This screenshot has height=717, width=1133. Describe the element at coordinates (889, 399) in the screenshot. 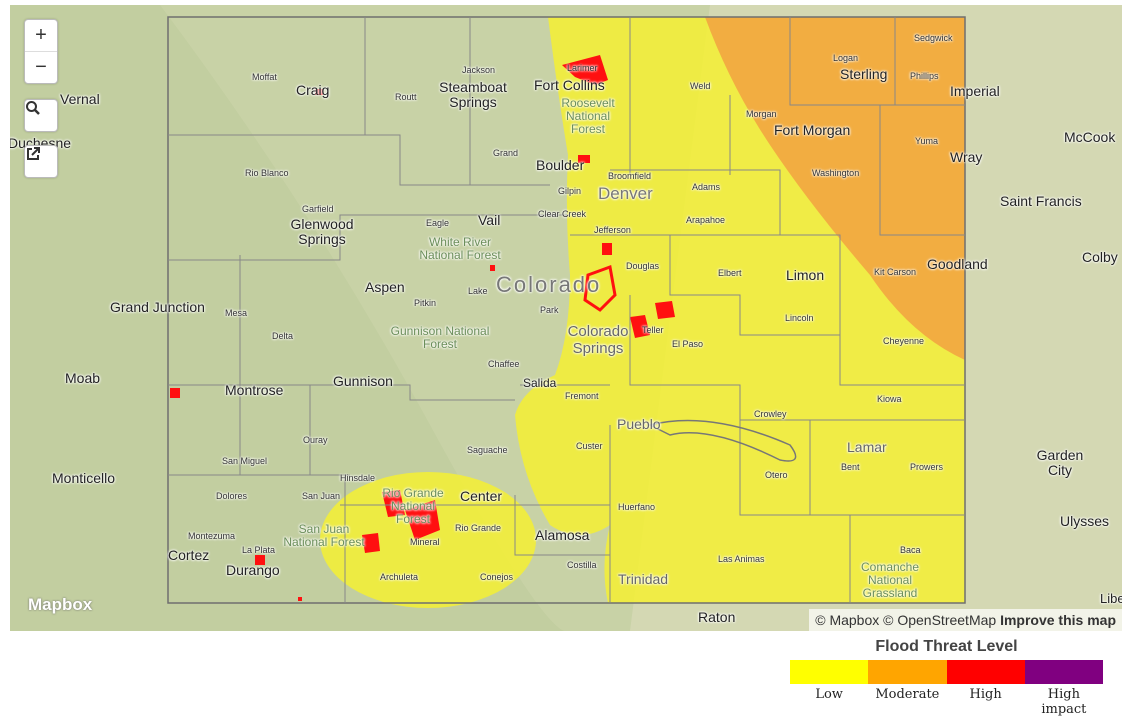

I see `county-label: Kiowa` at that location.